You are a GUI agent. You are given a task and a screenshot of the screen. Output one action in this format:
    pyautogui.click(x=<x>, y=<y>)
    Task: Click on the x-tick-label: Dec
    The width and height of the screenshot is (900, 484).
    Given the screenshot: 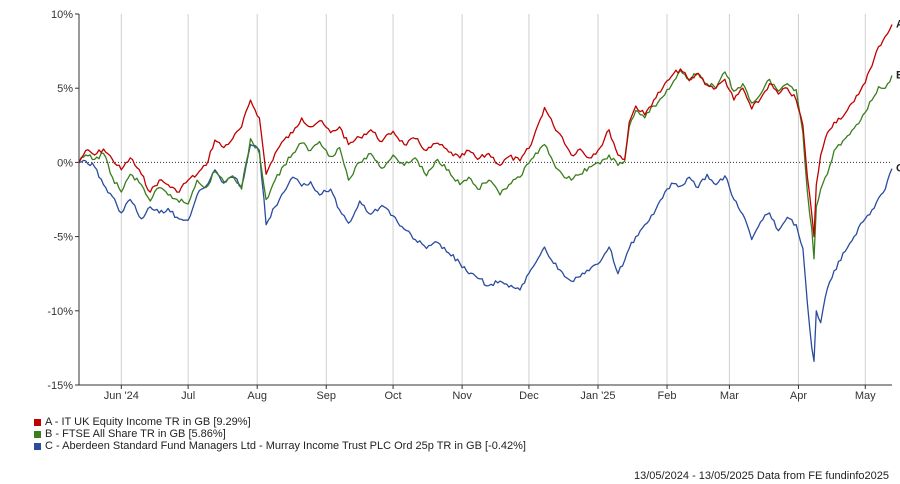 What is the action you would take?
    pyautogui.click(x=529, y=396)
    